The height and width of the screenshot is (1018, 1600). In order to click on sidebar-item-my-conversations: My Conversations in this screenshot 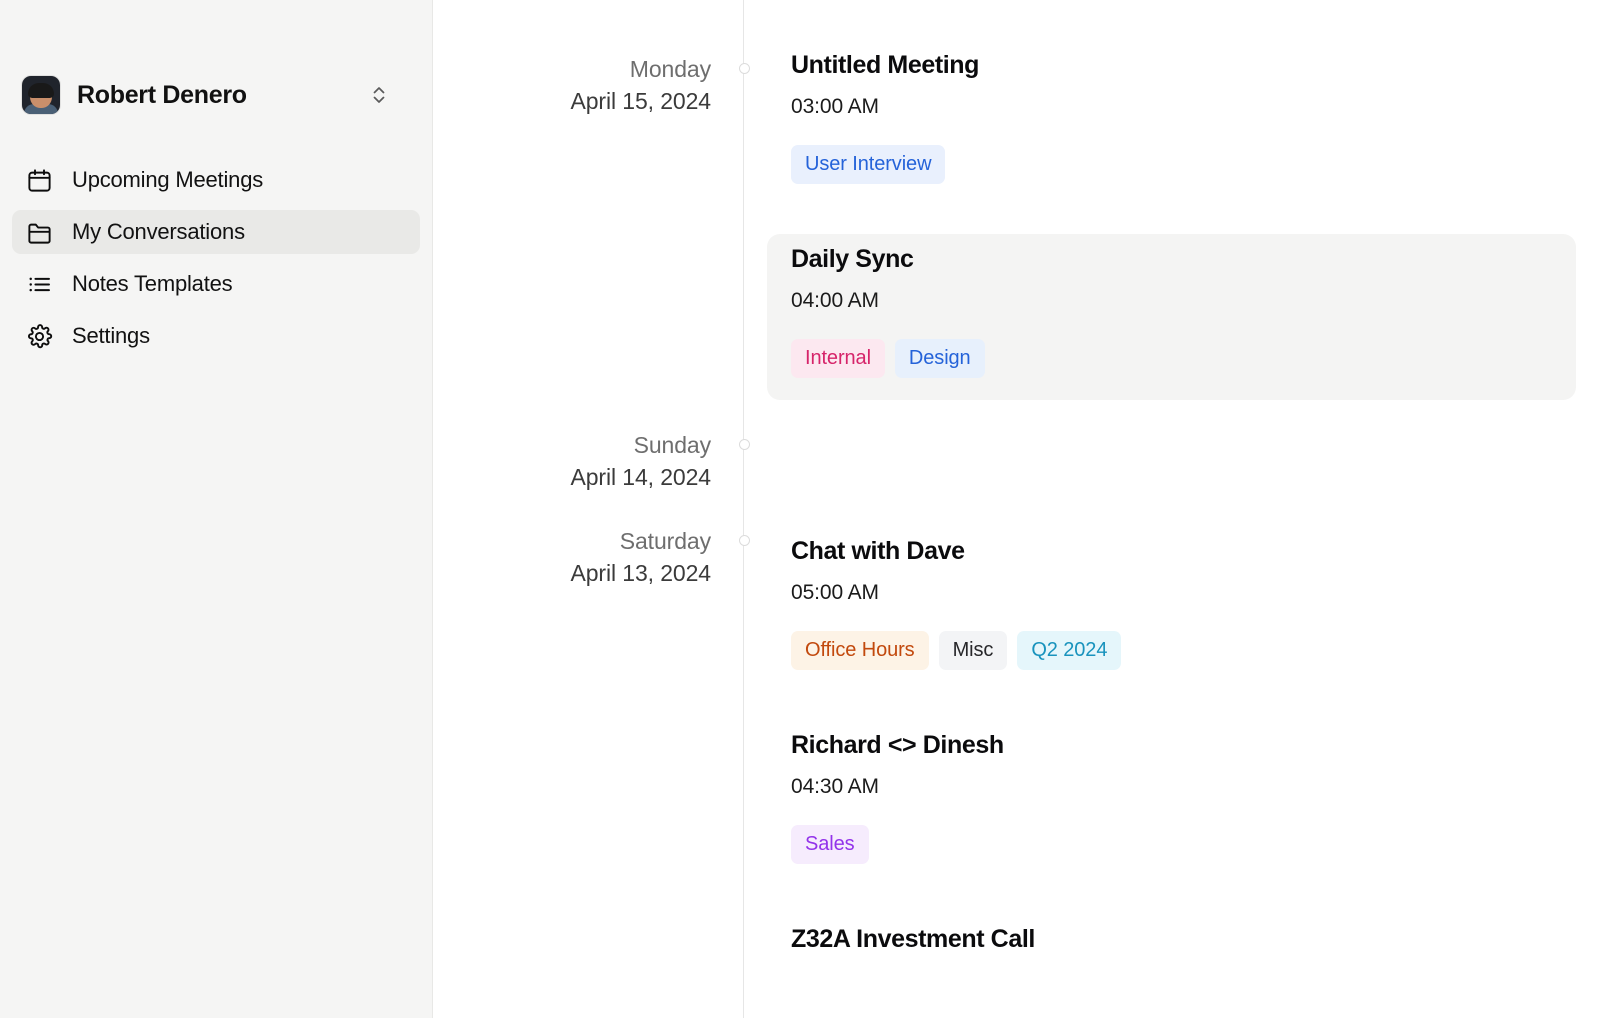, I will do `click(216, 232)`.